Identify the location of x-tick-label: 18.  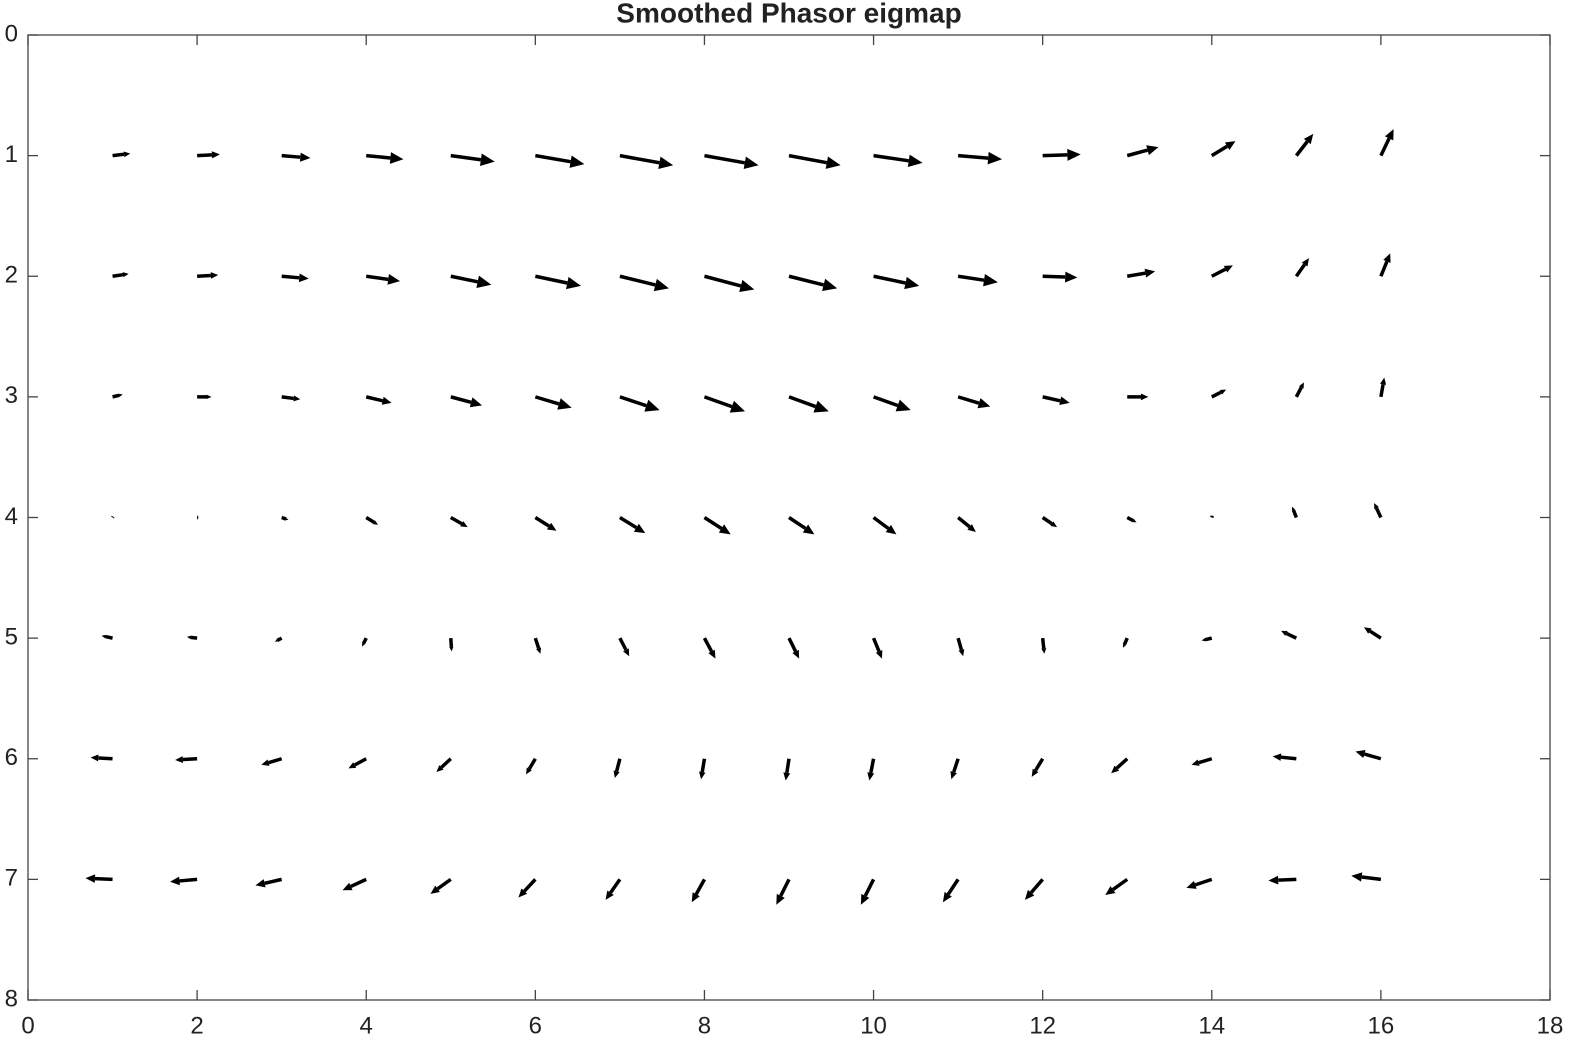
(1550, 1025).